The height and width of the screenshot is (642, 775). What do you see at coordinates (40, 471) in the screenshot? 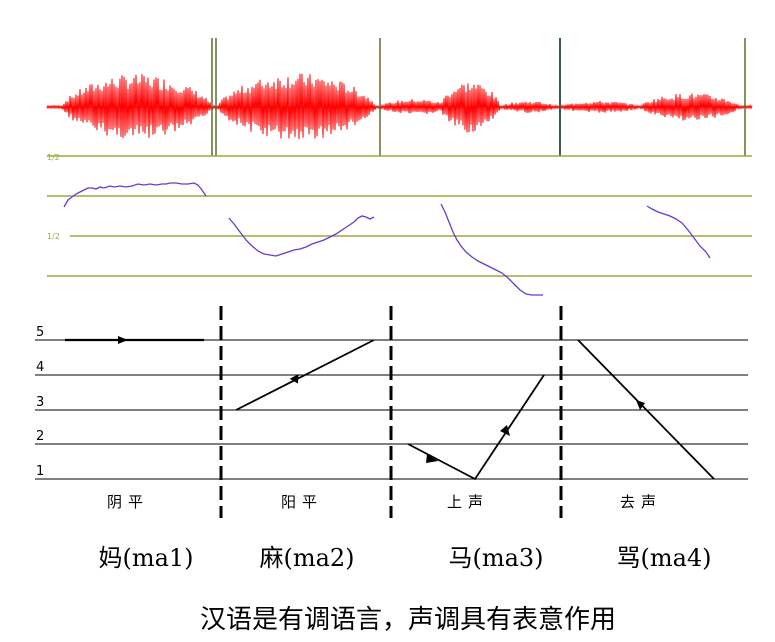
I see `tone-level-label: 1` at bounding box center [40, 471].